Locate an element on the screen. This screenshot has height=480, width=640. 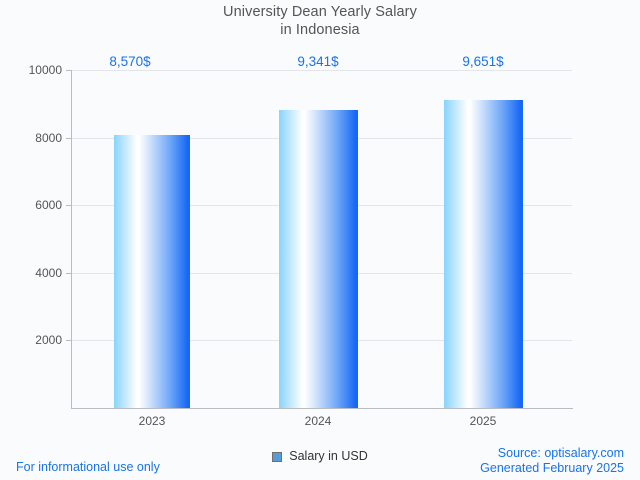
chart-legend: Salary in USD is located at coordinates (320, 456).